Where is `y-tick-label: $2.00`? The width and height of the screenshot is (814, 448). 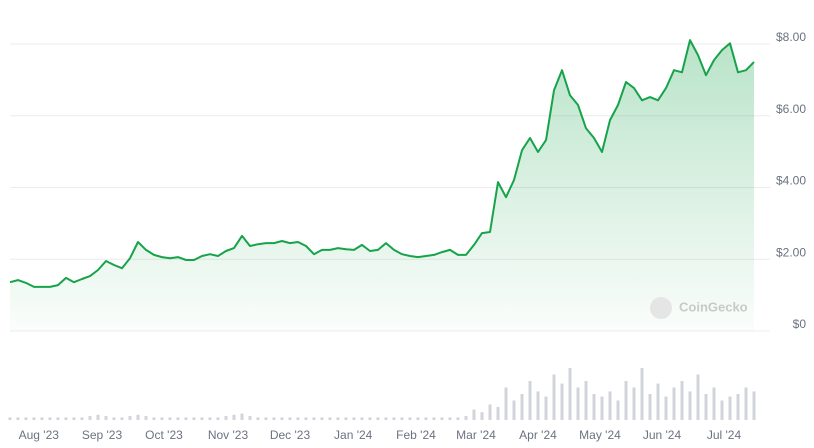 y-tick-label: $2.00 is located at coordinates (791, 252).